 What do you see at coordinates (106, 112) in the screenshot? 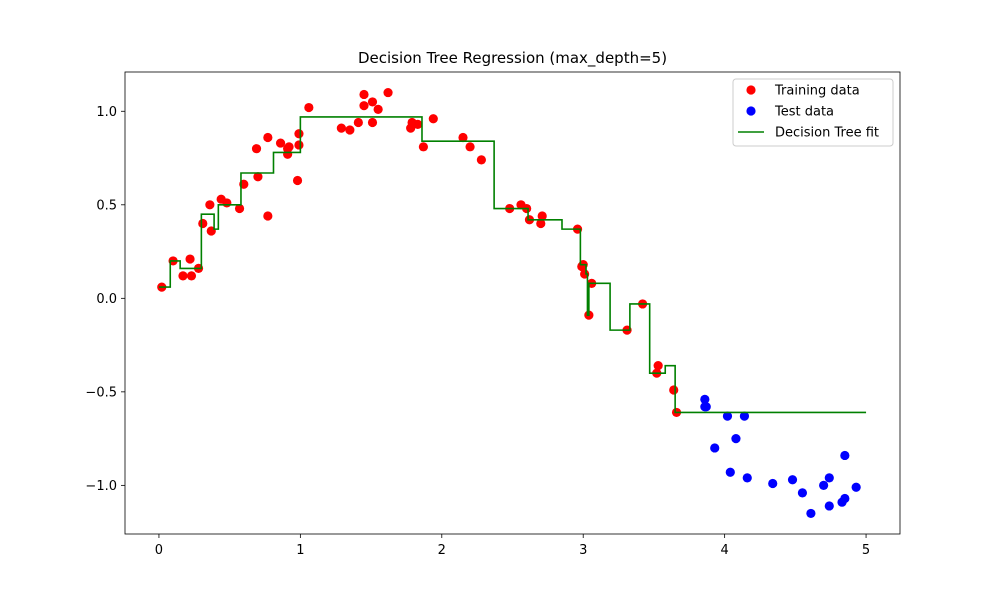
I see `y-tick-label: 1.0` at bounding box center [106, 112].